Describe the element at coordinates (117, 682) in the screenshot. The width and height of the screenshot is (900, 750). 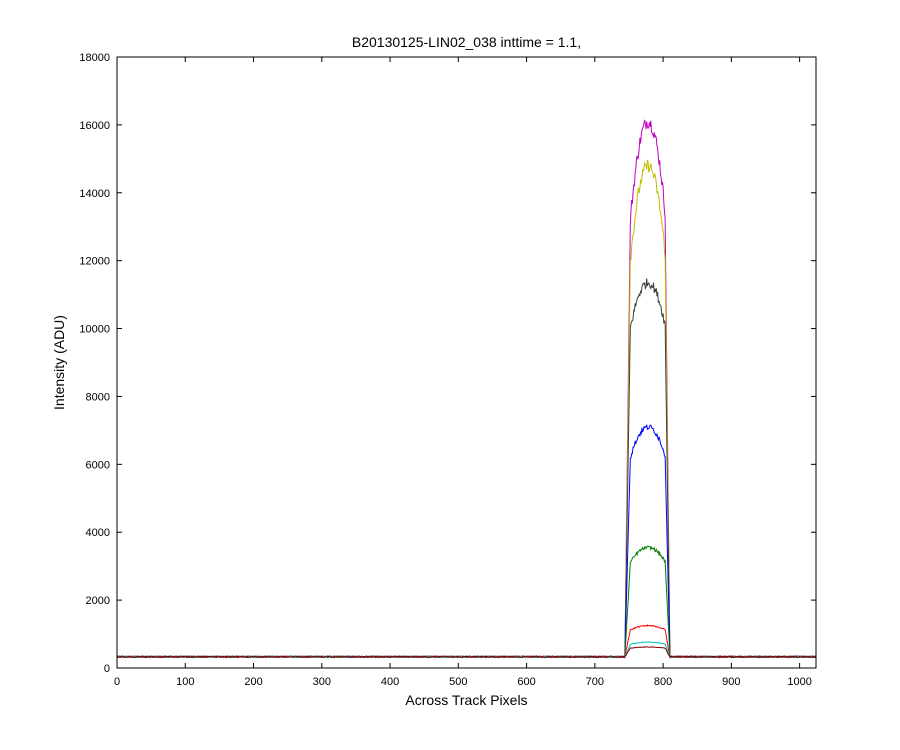
I see `x-tick-label: 0` at that location.